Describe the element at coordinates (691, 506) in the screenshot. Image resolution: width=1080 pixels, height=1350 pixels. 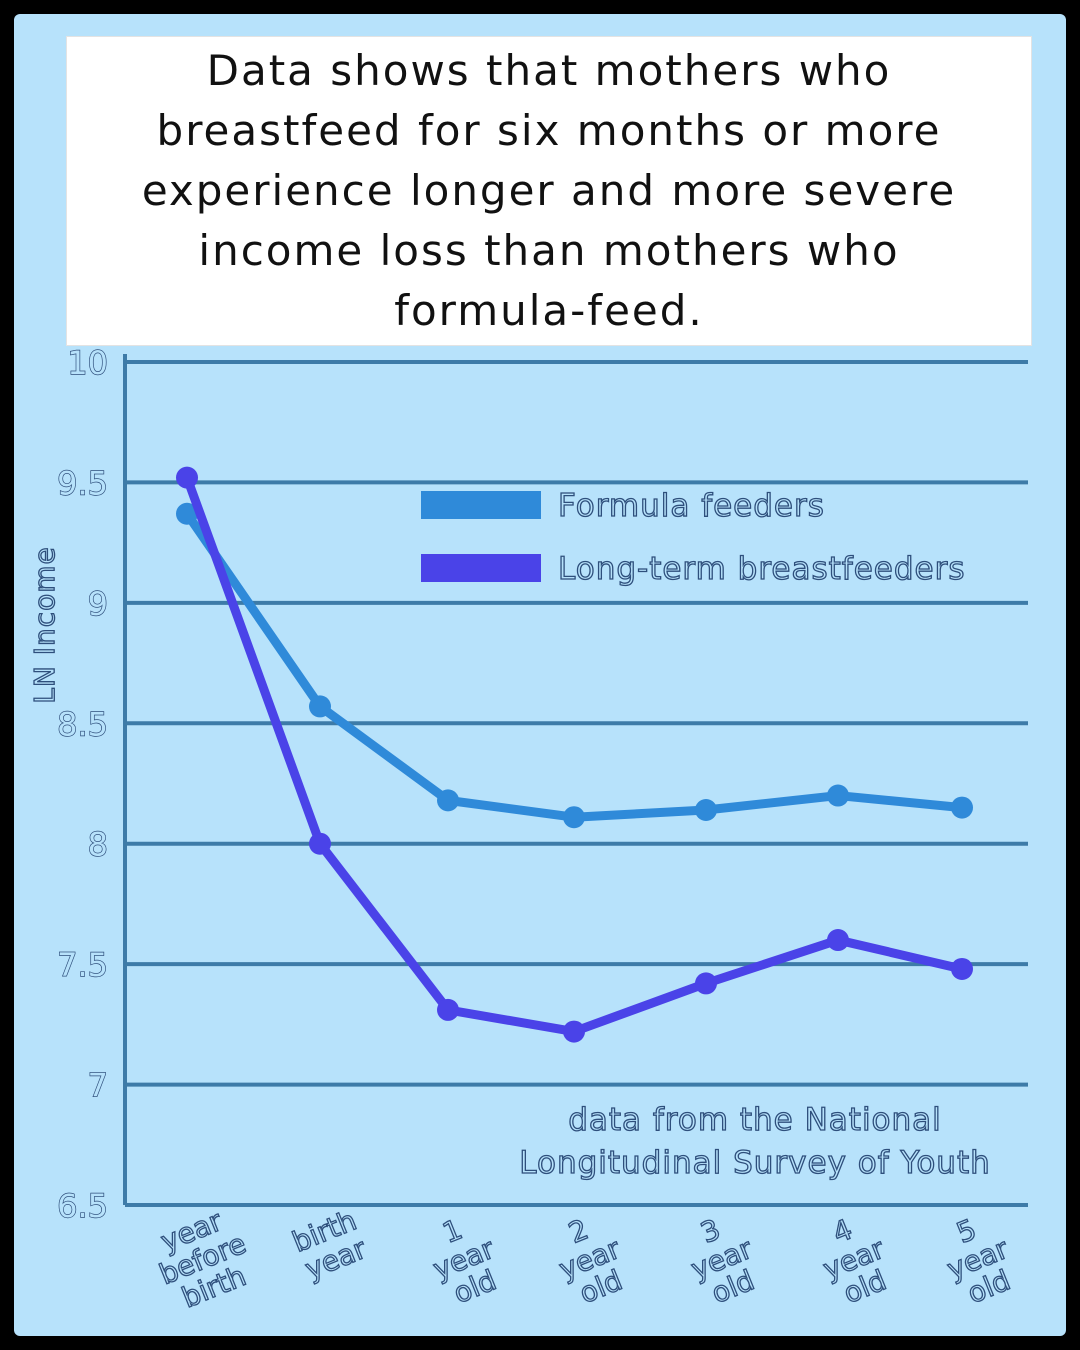
I see `legend-label: Formula feeders` at that location.